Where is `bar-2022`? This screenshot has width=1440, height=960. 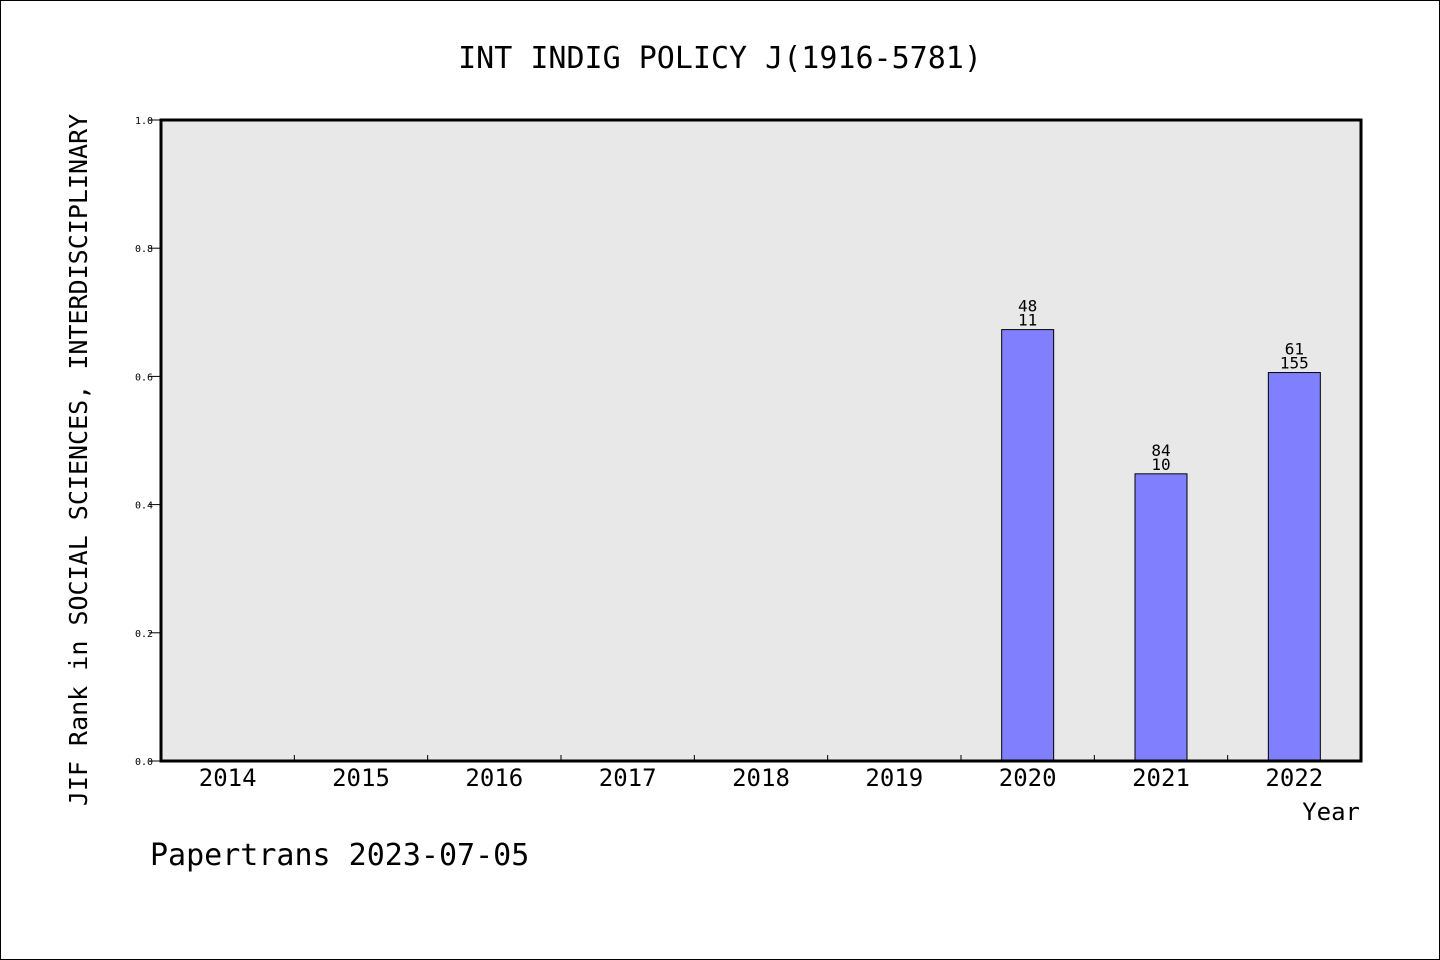
bar-2022 is located at coordinates (1294, 567).